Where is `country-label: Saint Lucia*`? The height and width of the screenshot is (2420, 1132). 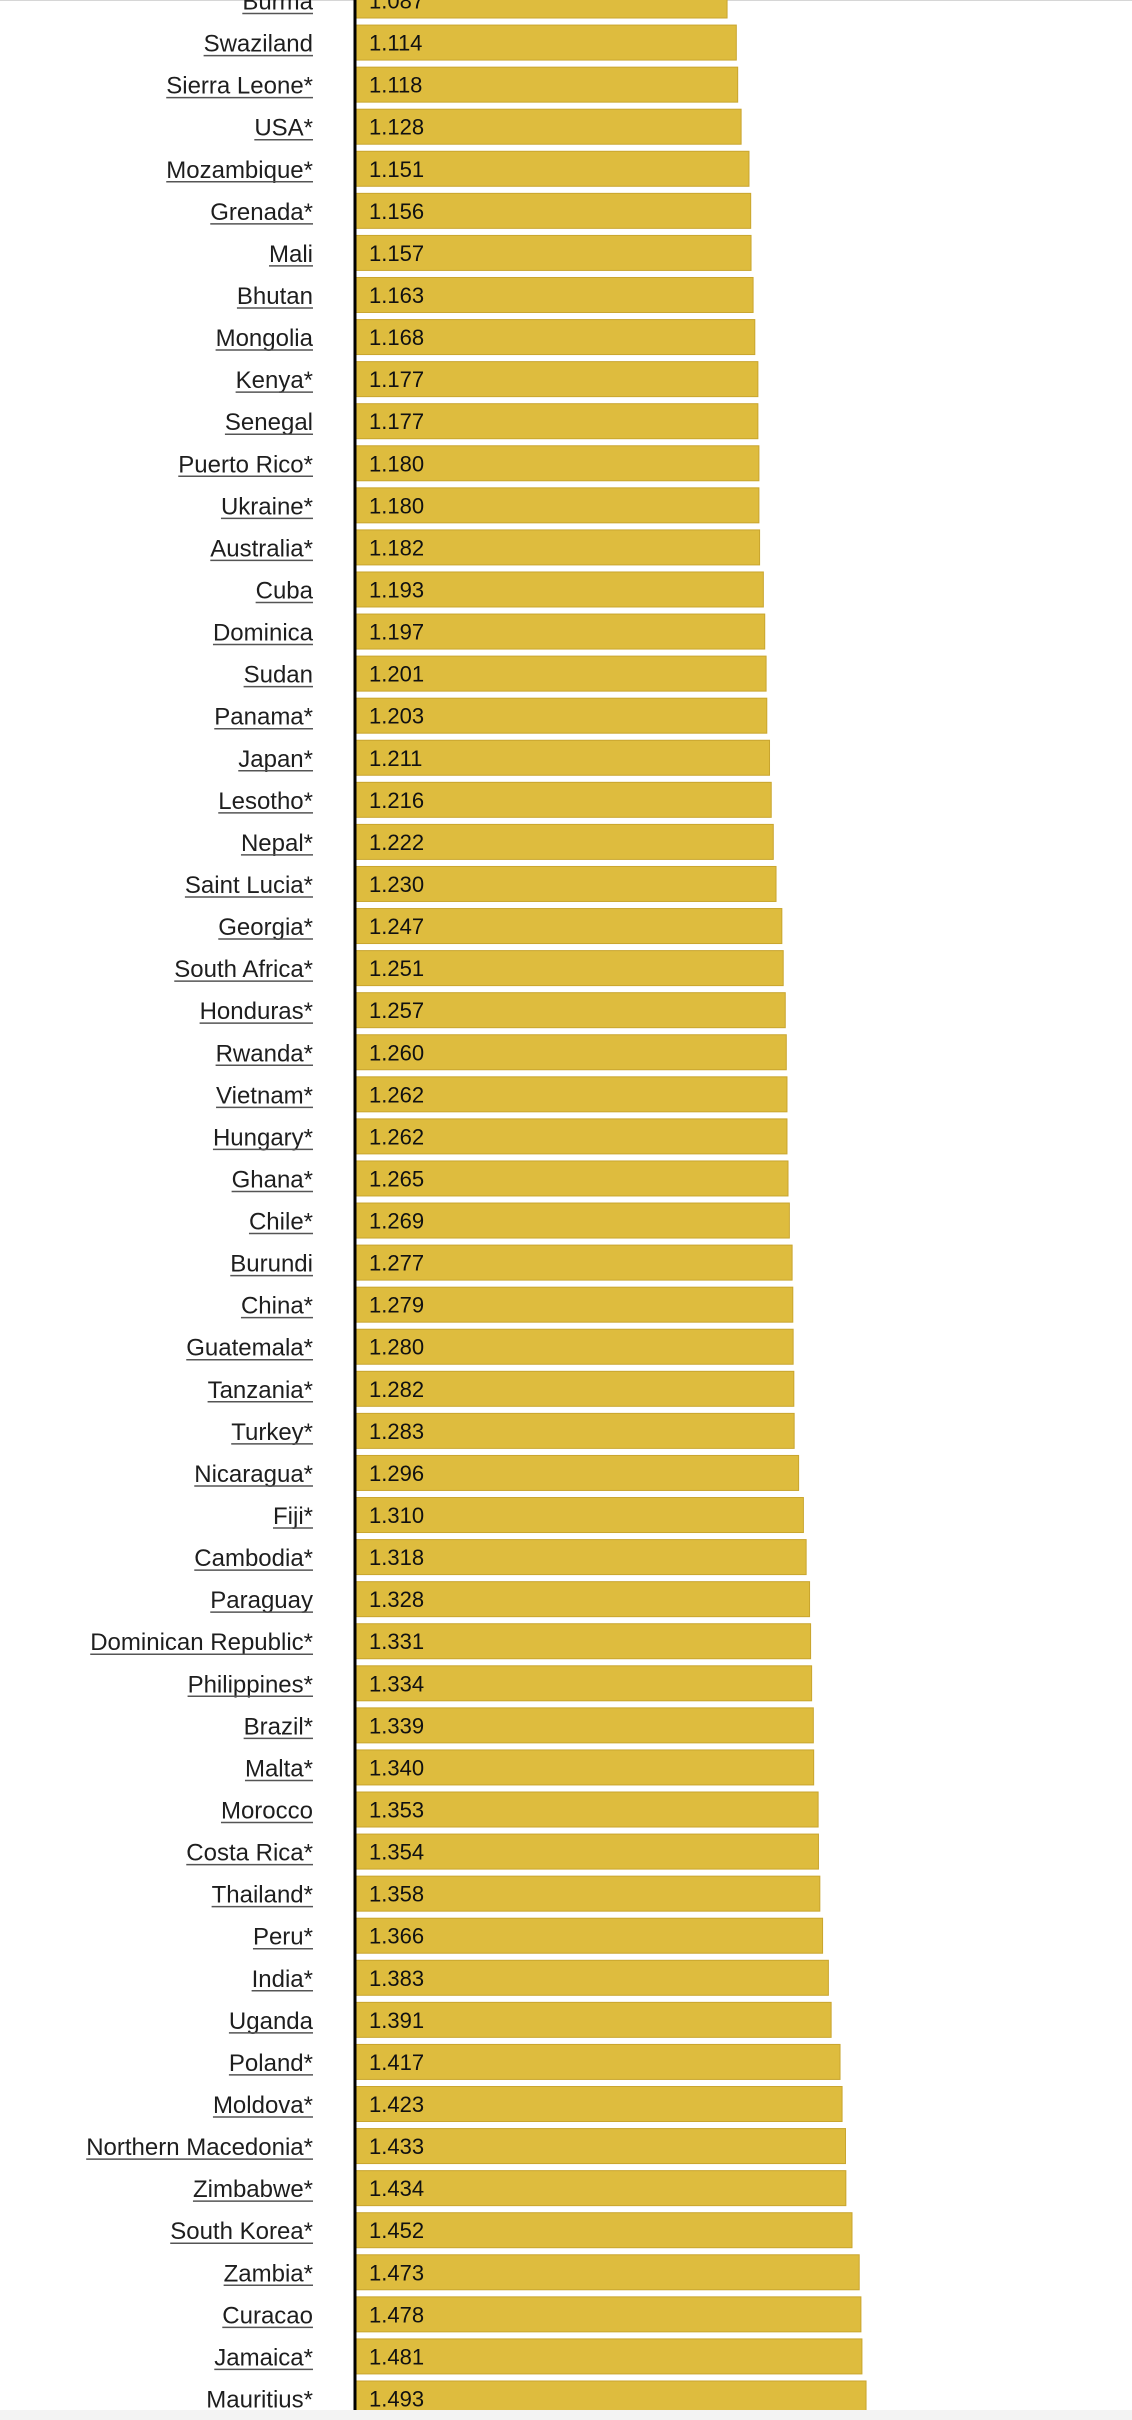 country-label: Saint Lucia* is located at coordinates (249, 885).